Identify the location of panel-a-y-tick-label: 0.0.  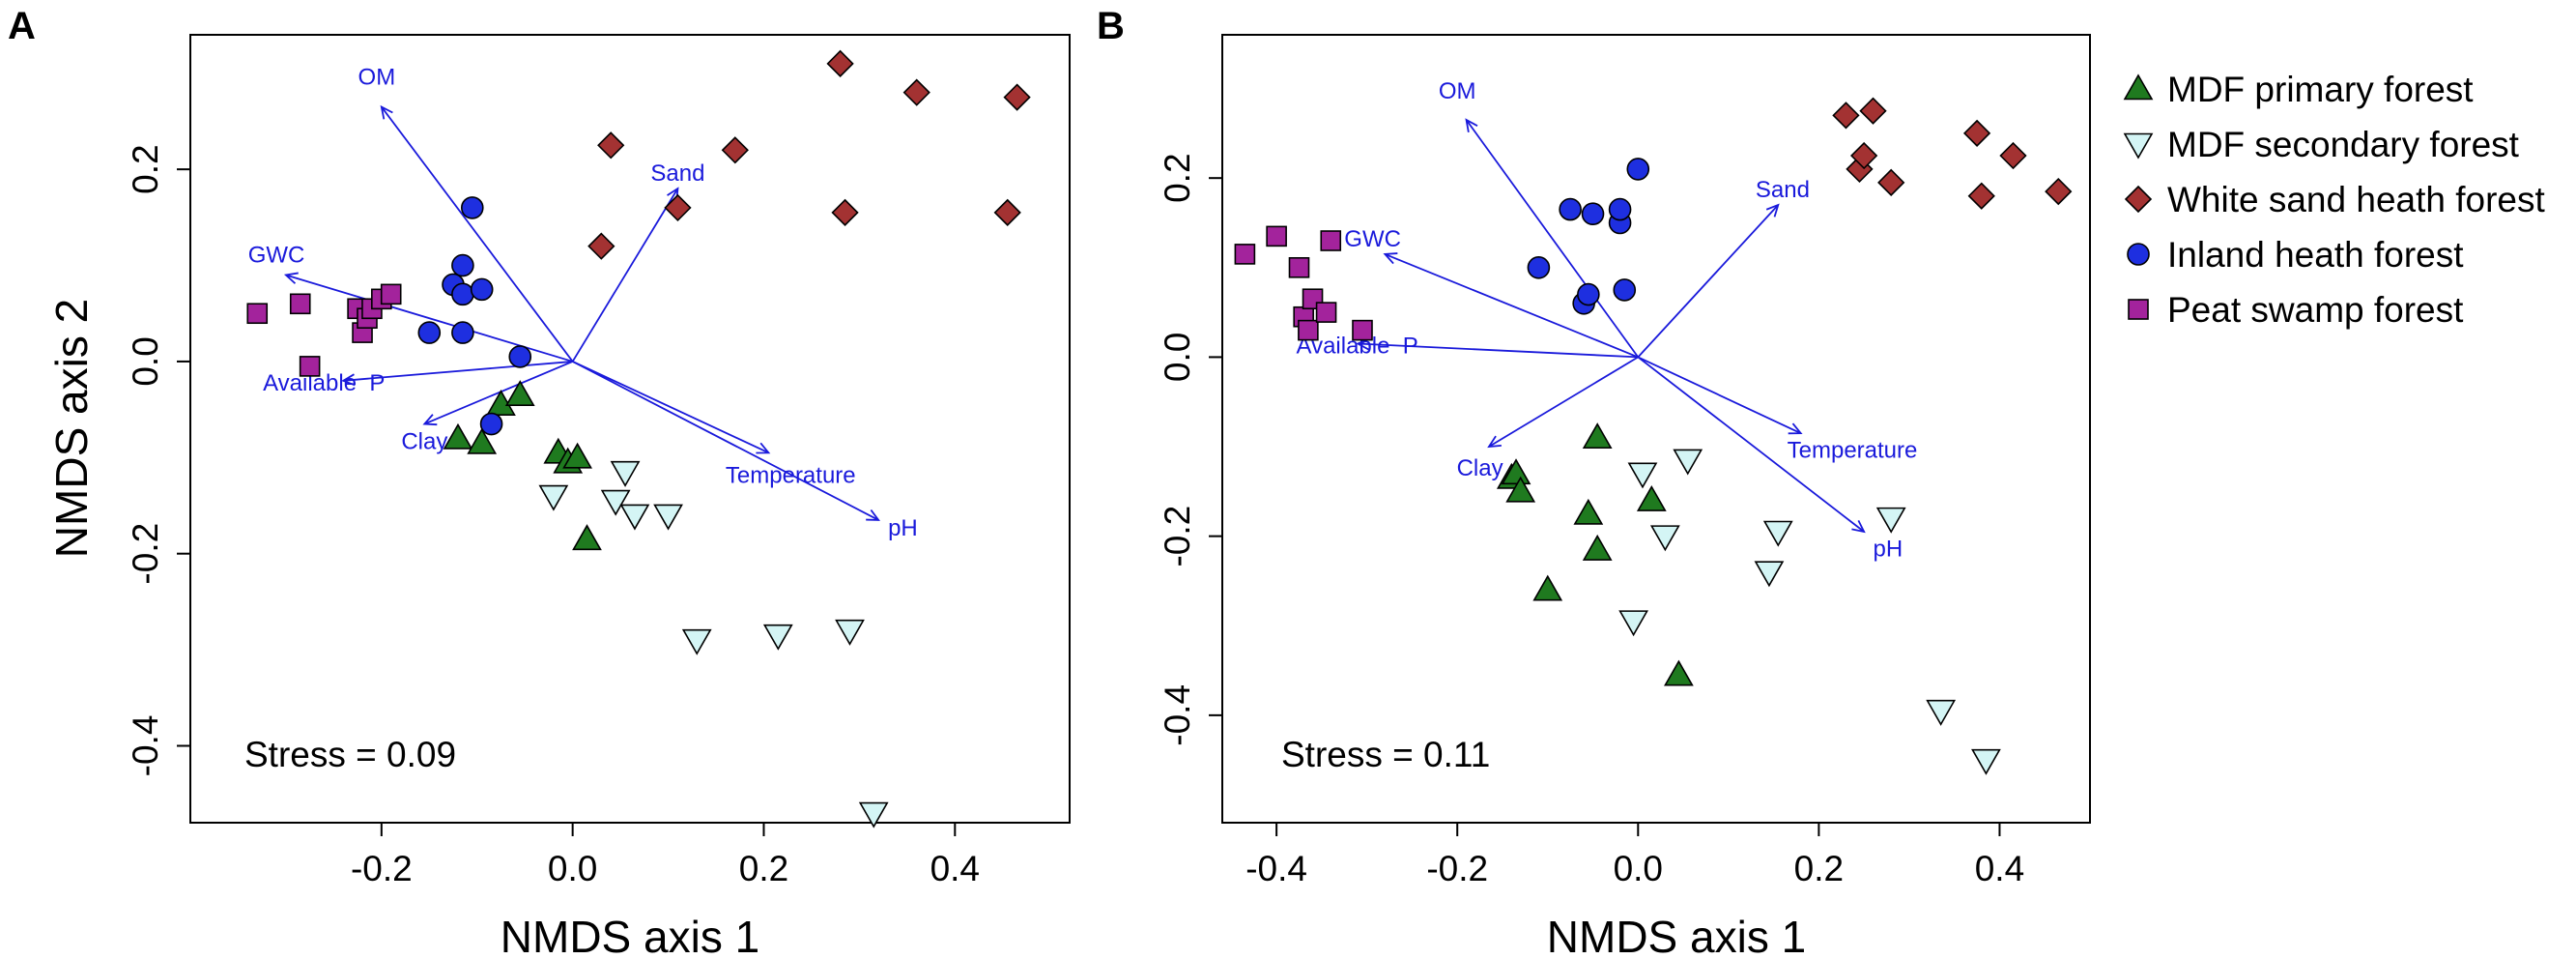
(145, 361).